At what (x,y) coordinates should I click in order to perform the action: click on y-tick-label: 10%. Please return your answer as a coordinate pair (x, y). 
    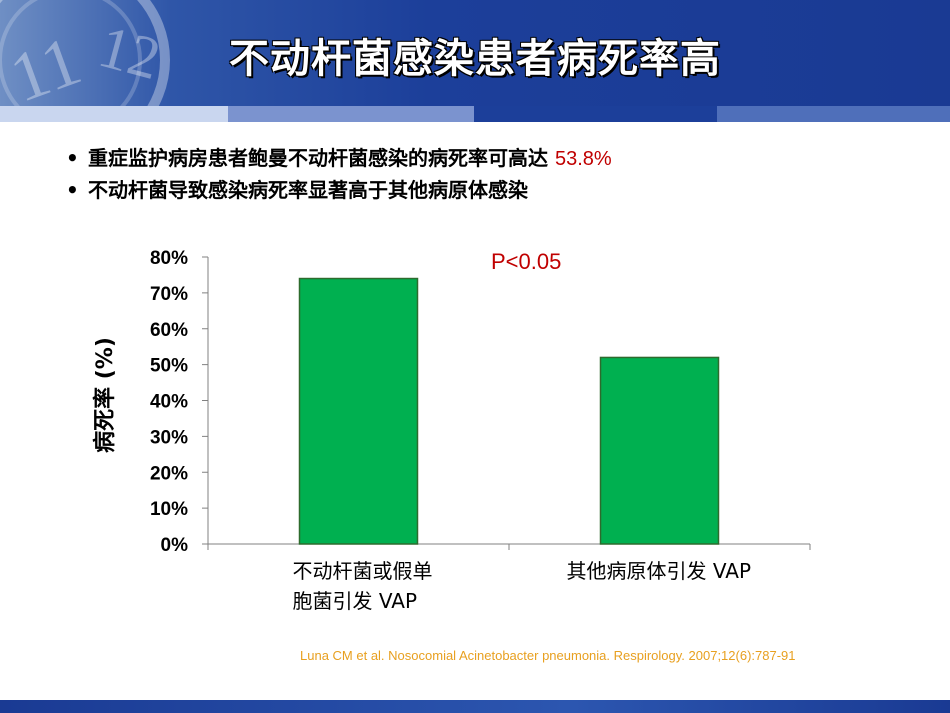
    Looking at the image, I should click on (169, 509).